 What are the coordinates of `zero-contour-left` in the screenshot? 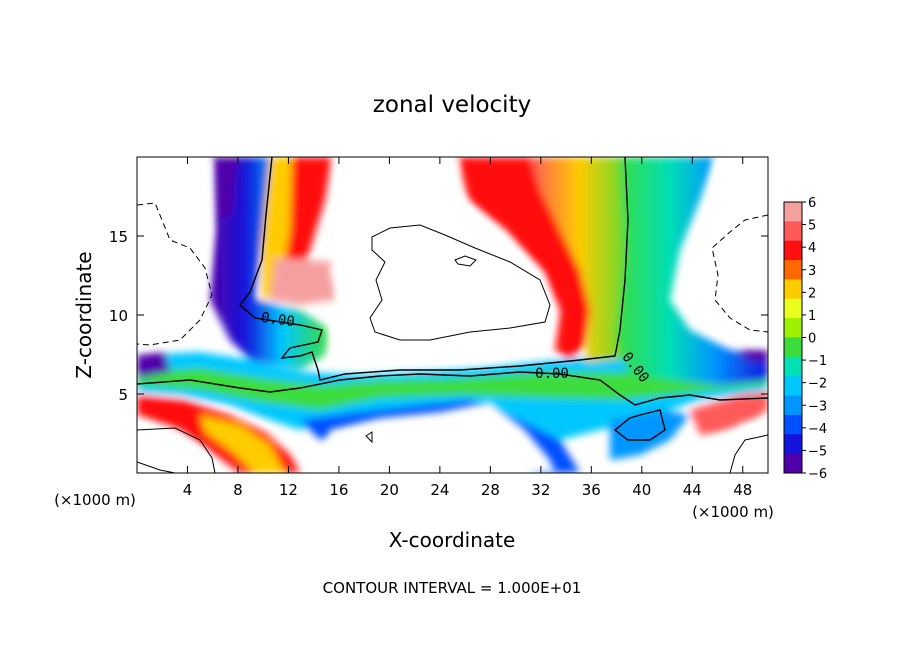 It's located at (434, 269).